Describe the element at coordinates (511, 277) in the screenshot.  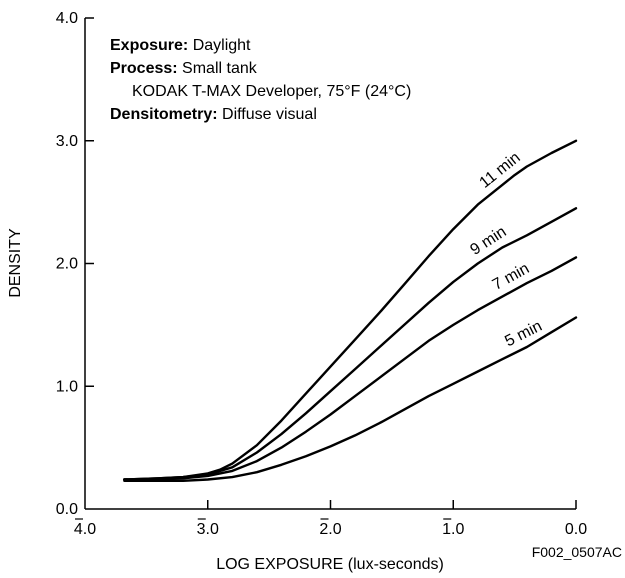
I see `curve-label: 7 min` at that location.